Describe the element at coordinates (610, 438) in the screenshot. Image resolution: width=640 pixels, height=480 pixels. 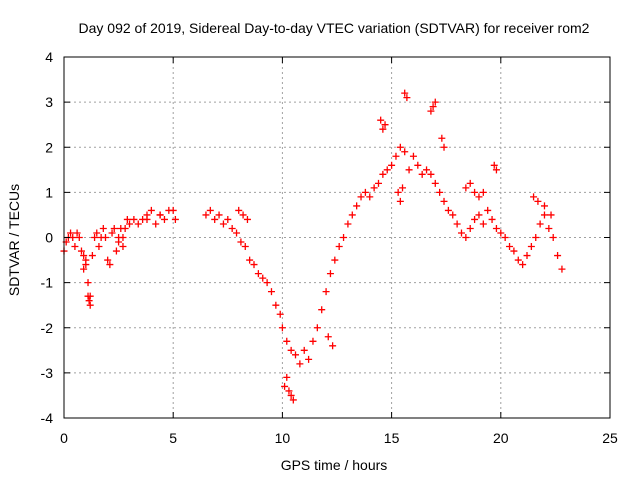
I see `x-tick-label: 25` at that location.